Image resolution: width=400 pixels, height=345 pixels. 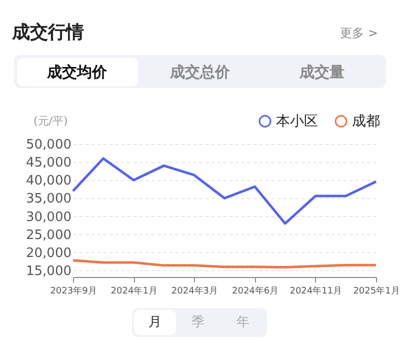 I want to click on x-tick-label: 2024年6月, so click(x=255, y=291).